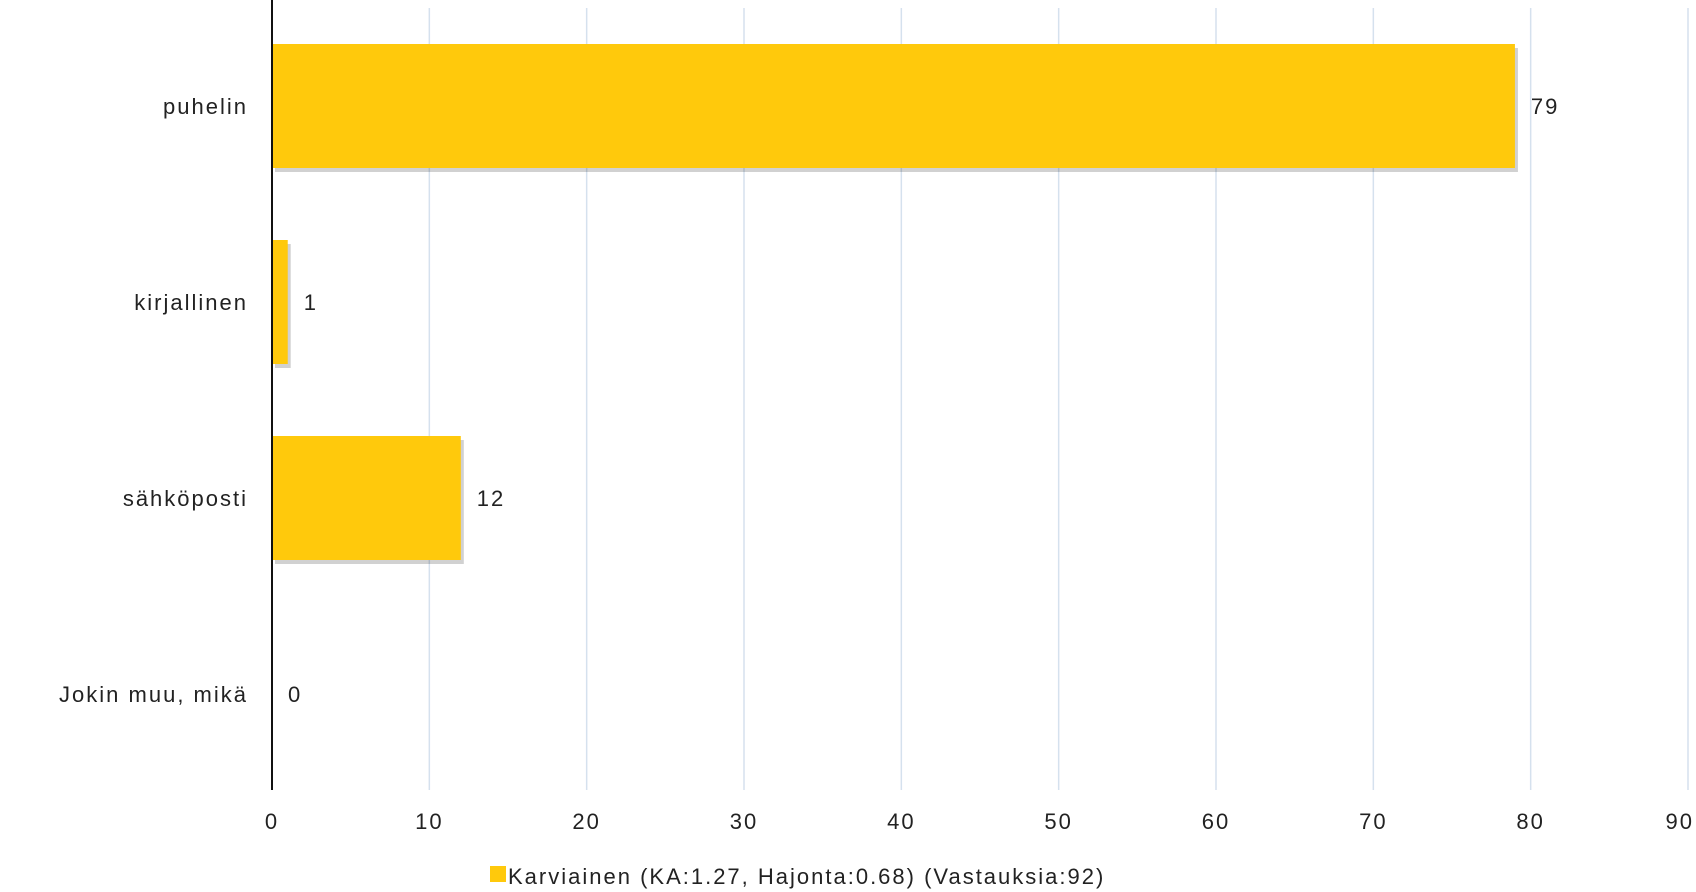 The height and width of the screenshot is (892, 1696). I want to click on x-tick-label: 90, so click(1680, 821).